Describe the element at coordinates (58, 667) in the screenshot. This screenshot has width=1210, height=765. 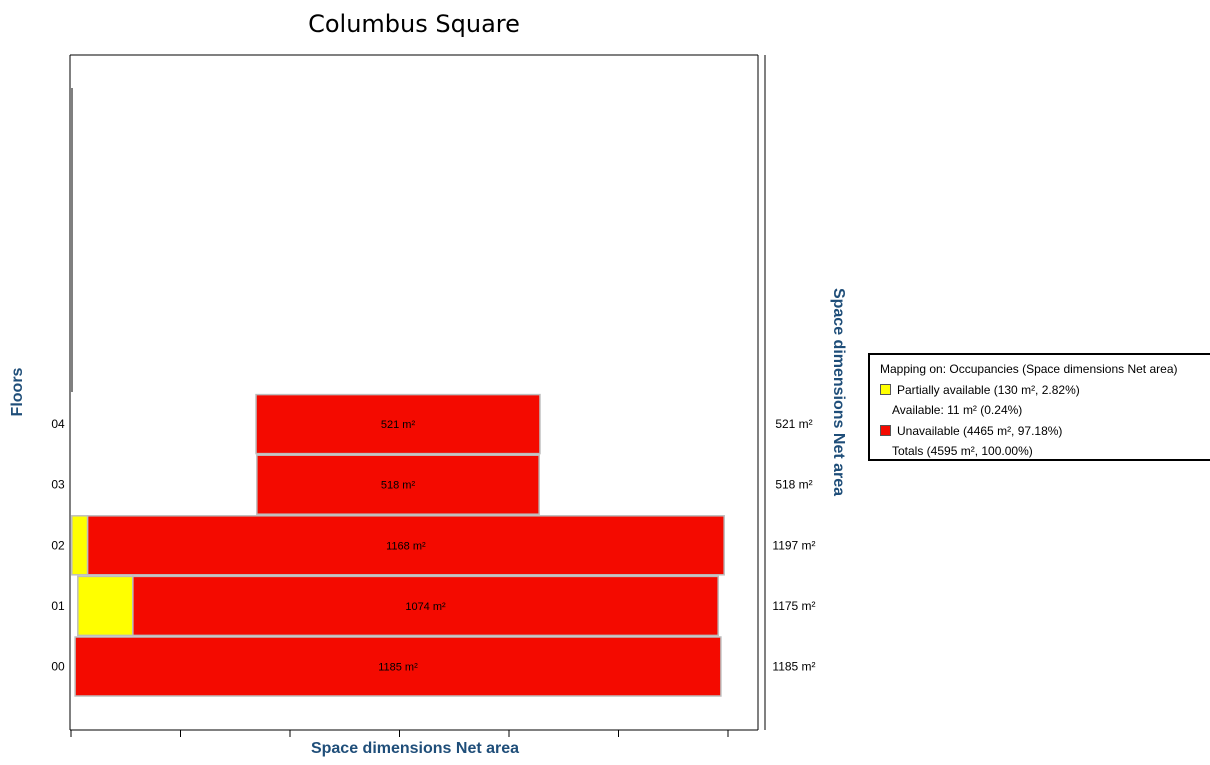
I see `floor-tick-label: 00` at that location.